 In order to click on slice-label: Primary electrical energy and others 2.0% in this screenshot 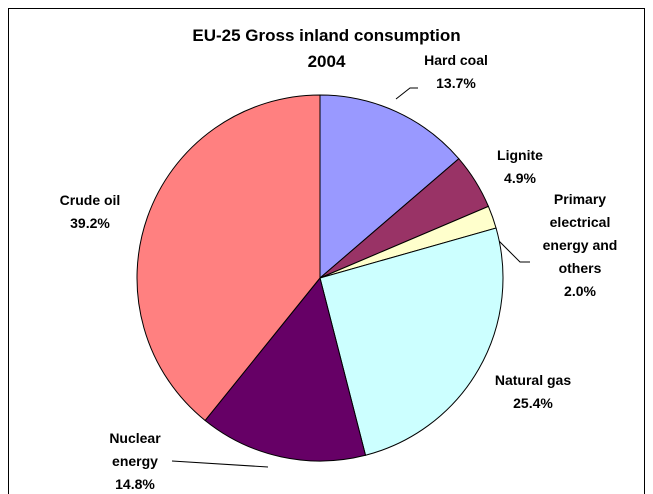, I will do `click(580, 245)`.